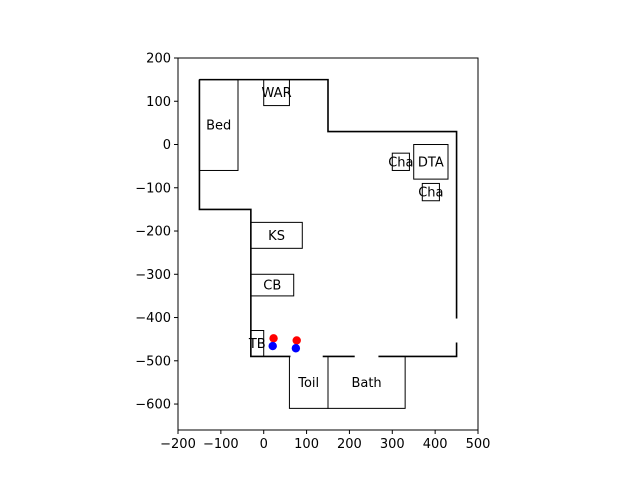  What do you see at coordinates (272, 286) in the screenshot?
I see `furniture-label: CB` at bounding box center [272, 286].